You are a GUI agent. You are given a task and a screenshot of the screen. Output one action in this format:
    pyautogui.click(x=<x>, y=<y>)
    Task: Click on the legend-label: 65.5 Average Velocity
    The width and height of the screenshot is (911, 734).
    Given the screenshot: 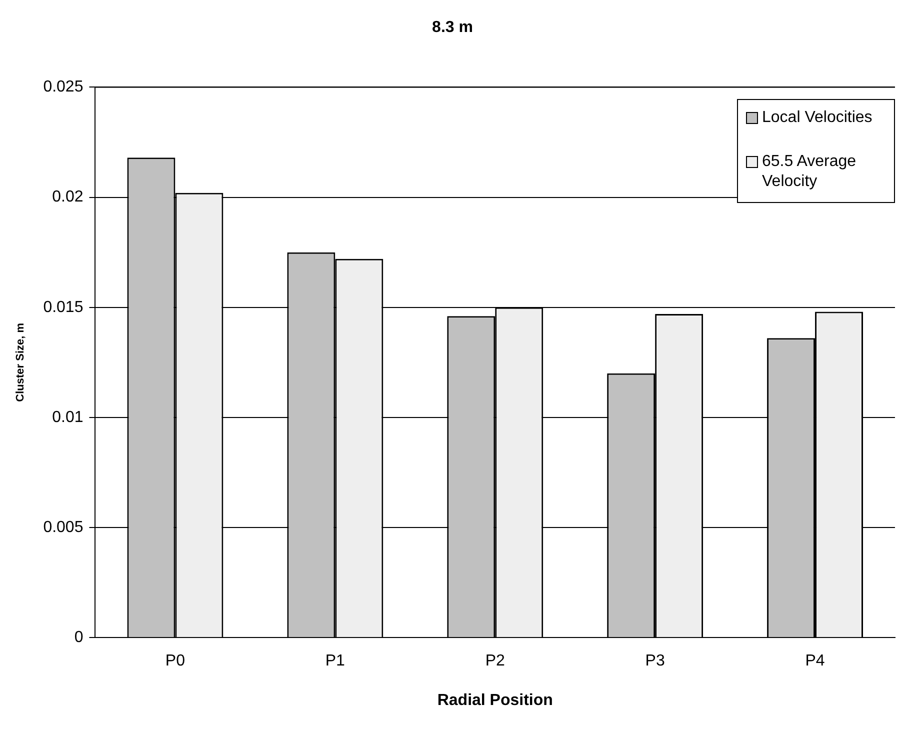 What is the action you would take?
    pyautogui.click(x=810, y=172)
    